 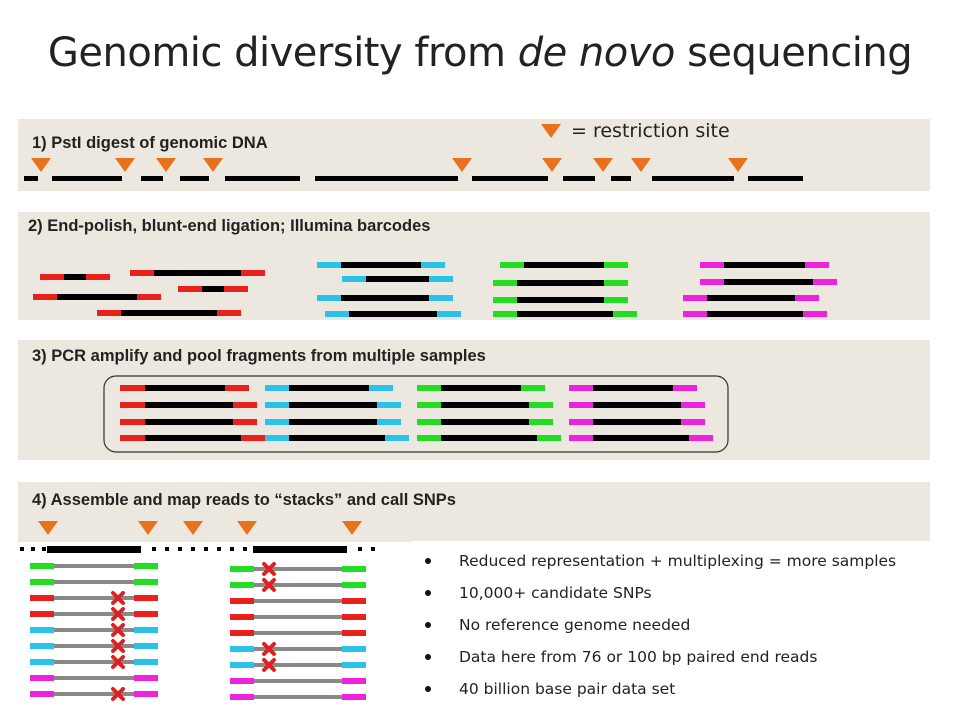 I want to click on restriction-site-legend: = restriction site, so click(x=635, y=131).